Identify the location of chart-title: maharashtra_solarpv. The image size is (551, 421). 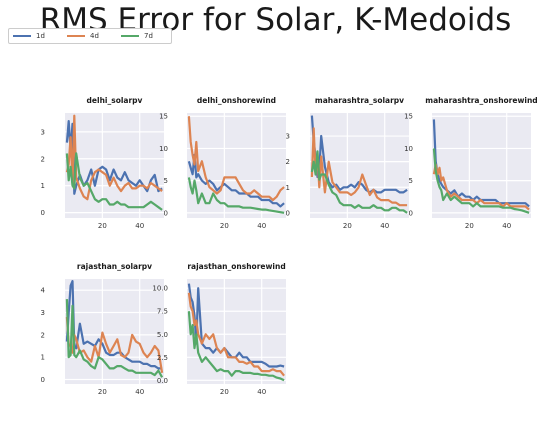
(359, 100).